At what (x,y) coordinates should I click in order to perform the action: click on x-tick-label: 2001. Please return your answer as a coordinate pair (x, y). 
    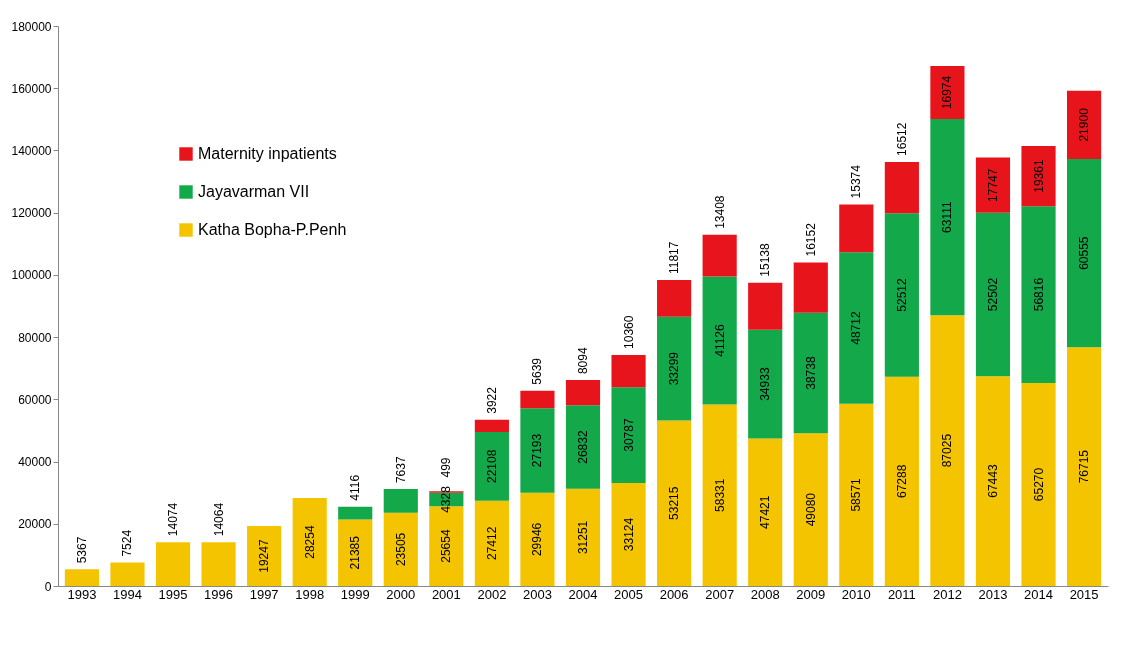
    Looking at the image, I should click on (446, 594).